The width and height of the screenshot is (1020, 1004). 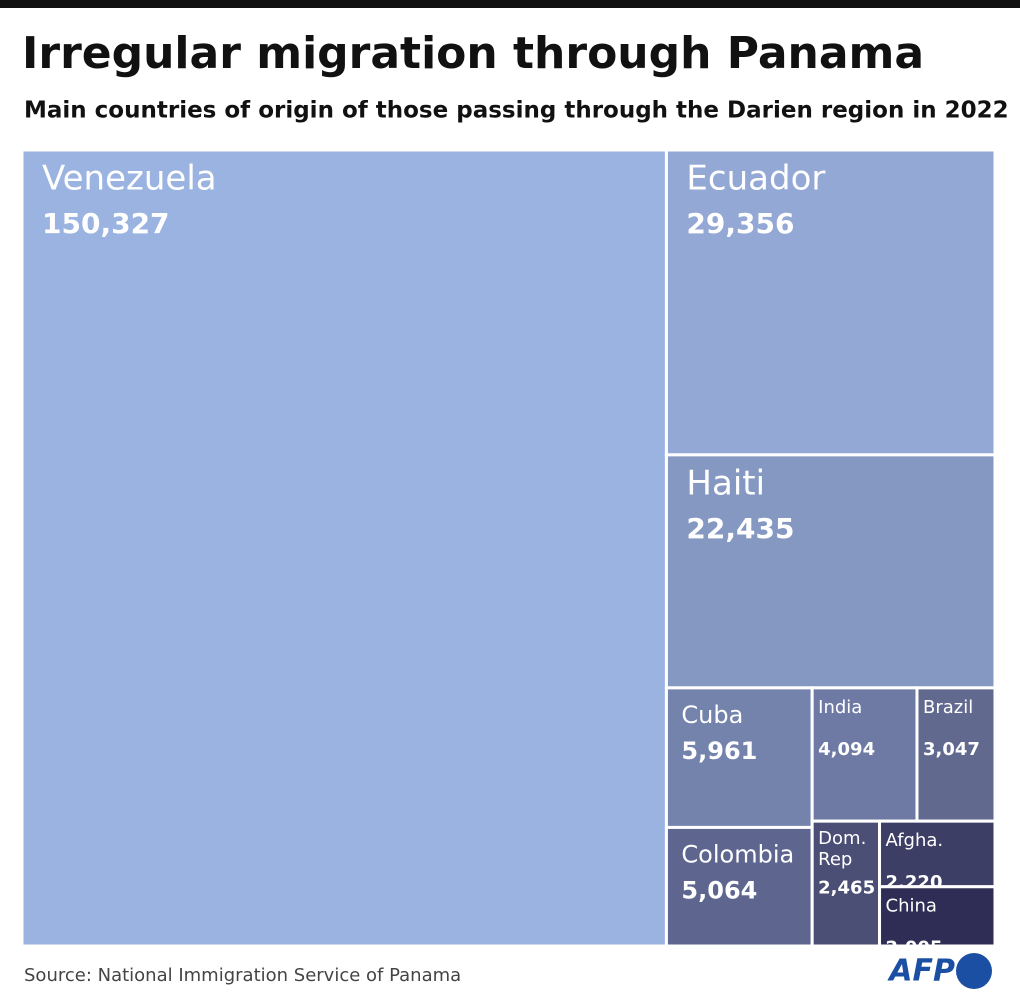 I want to click on tile: China 2,005, so click(x=937, y=922).